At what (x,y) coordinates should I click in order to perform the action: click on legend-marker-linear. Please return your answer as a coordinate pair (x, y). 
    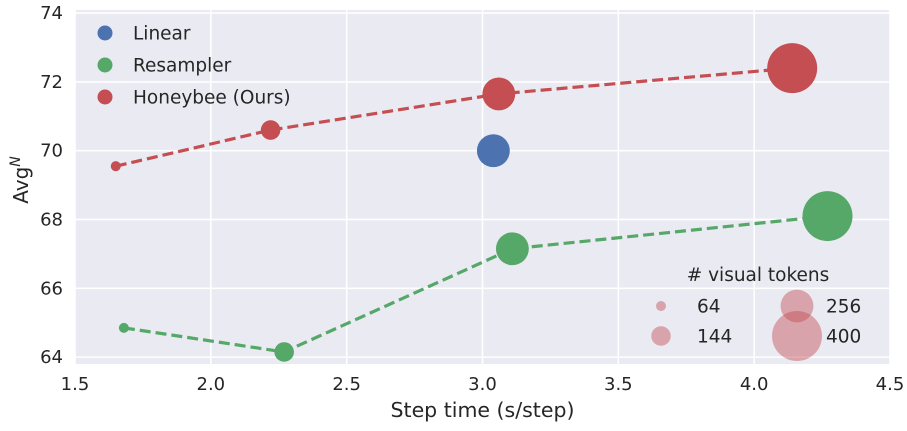
    Looking at the image, I should click on (105, 33).